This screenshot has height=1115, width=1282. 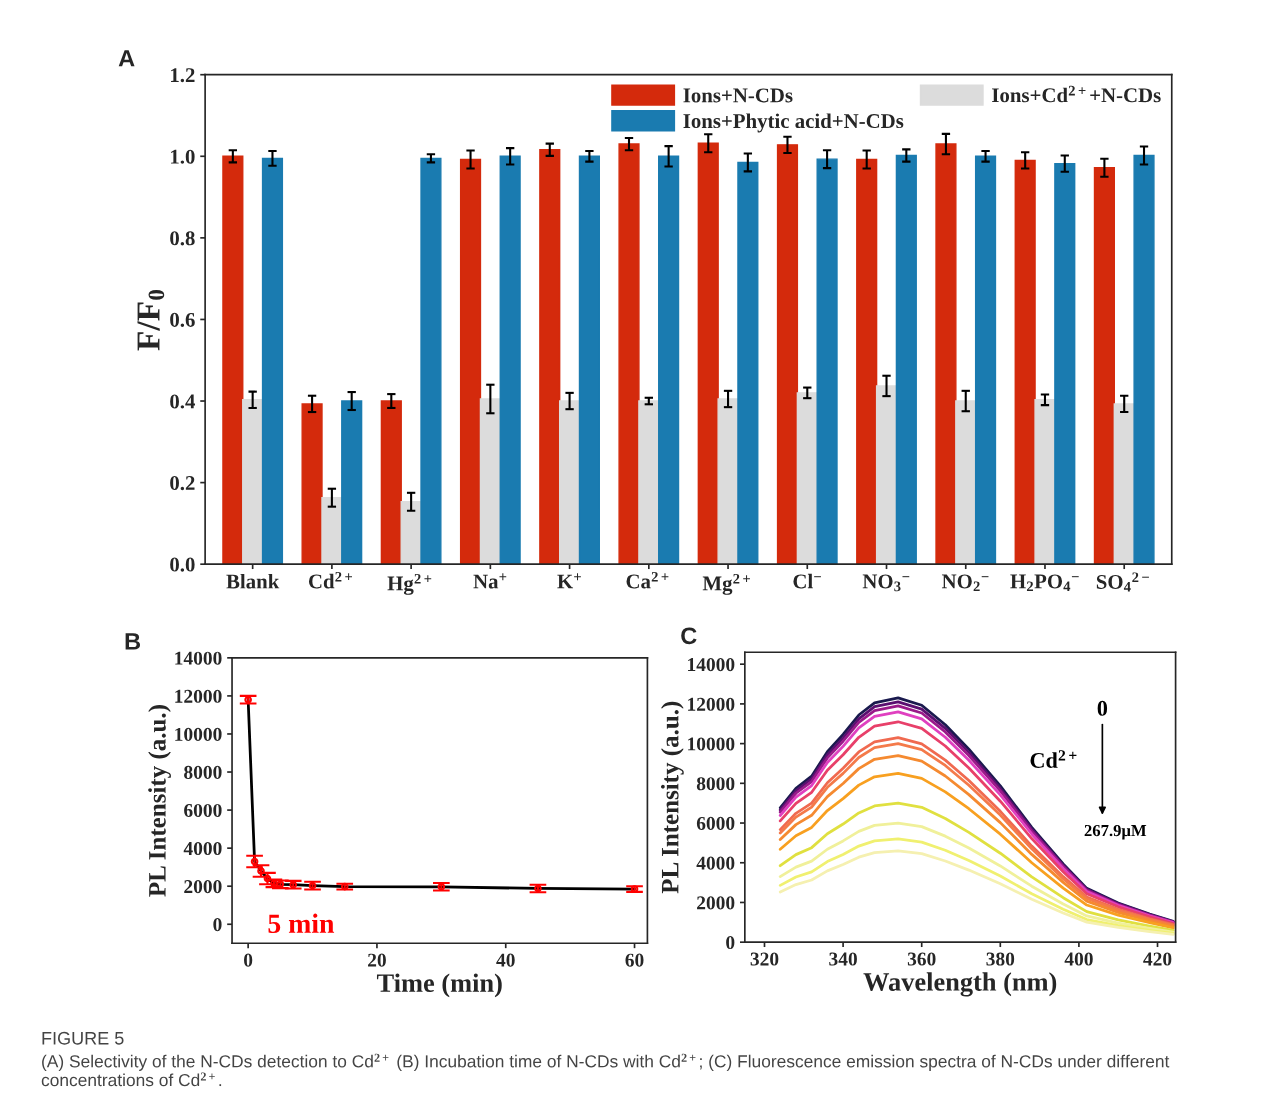 What do you see at coordinates (409, 584) in the screenshot?
I see `x-tick-label: Hg$^{2+}$` at bounding box center [409, 584].